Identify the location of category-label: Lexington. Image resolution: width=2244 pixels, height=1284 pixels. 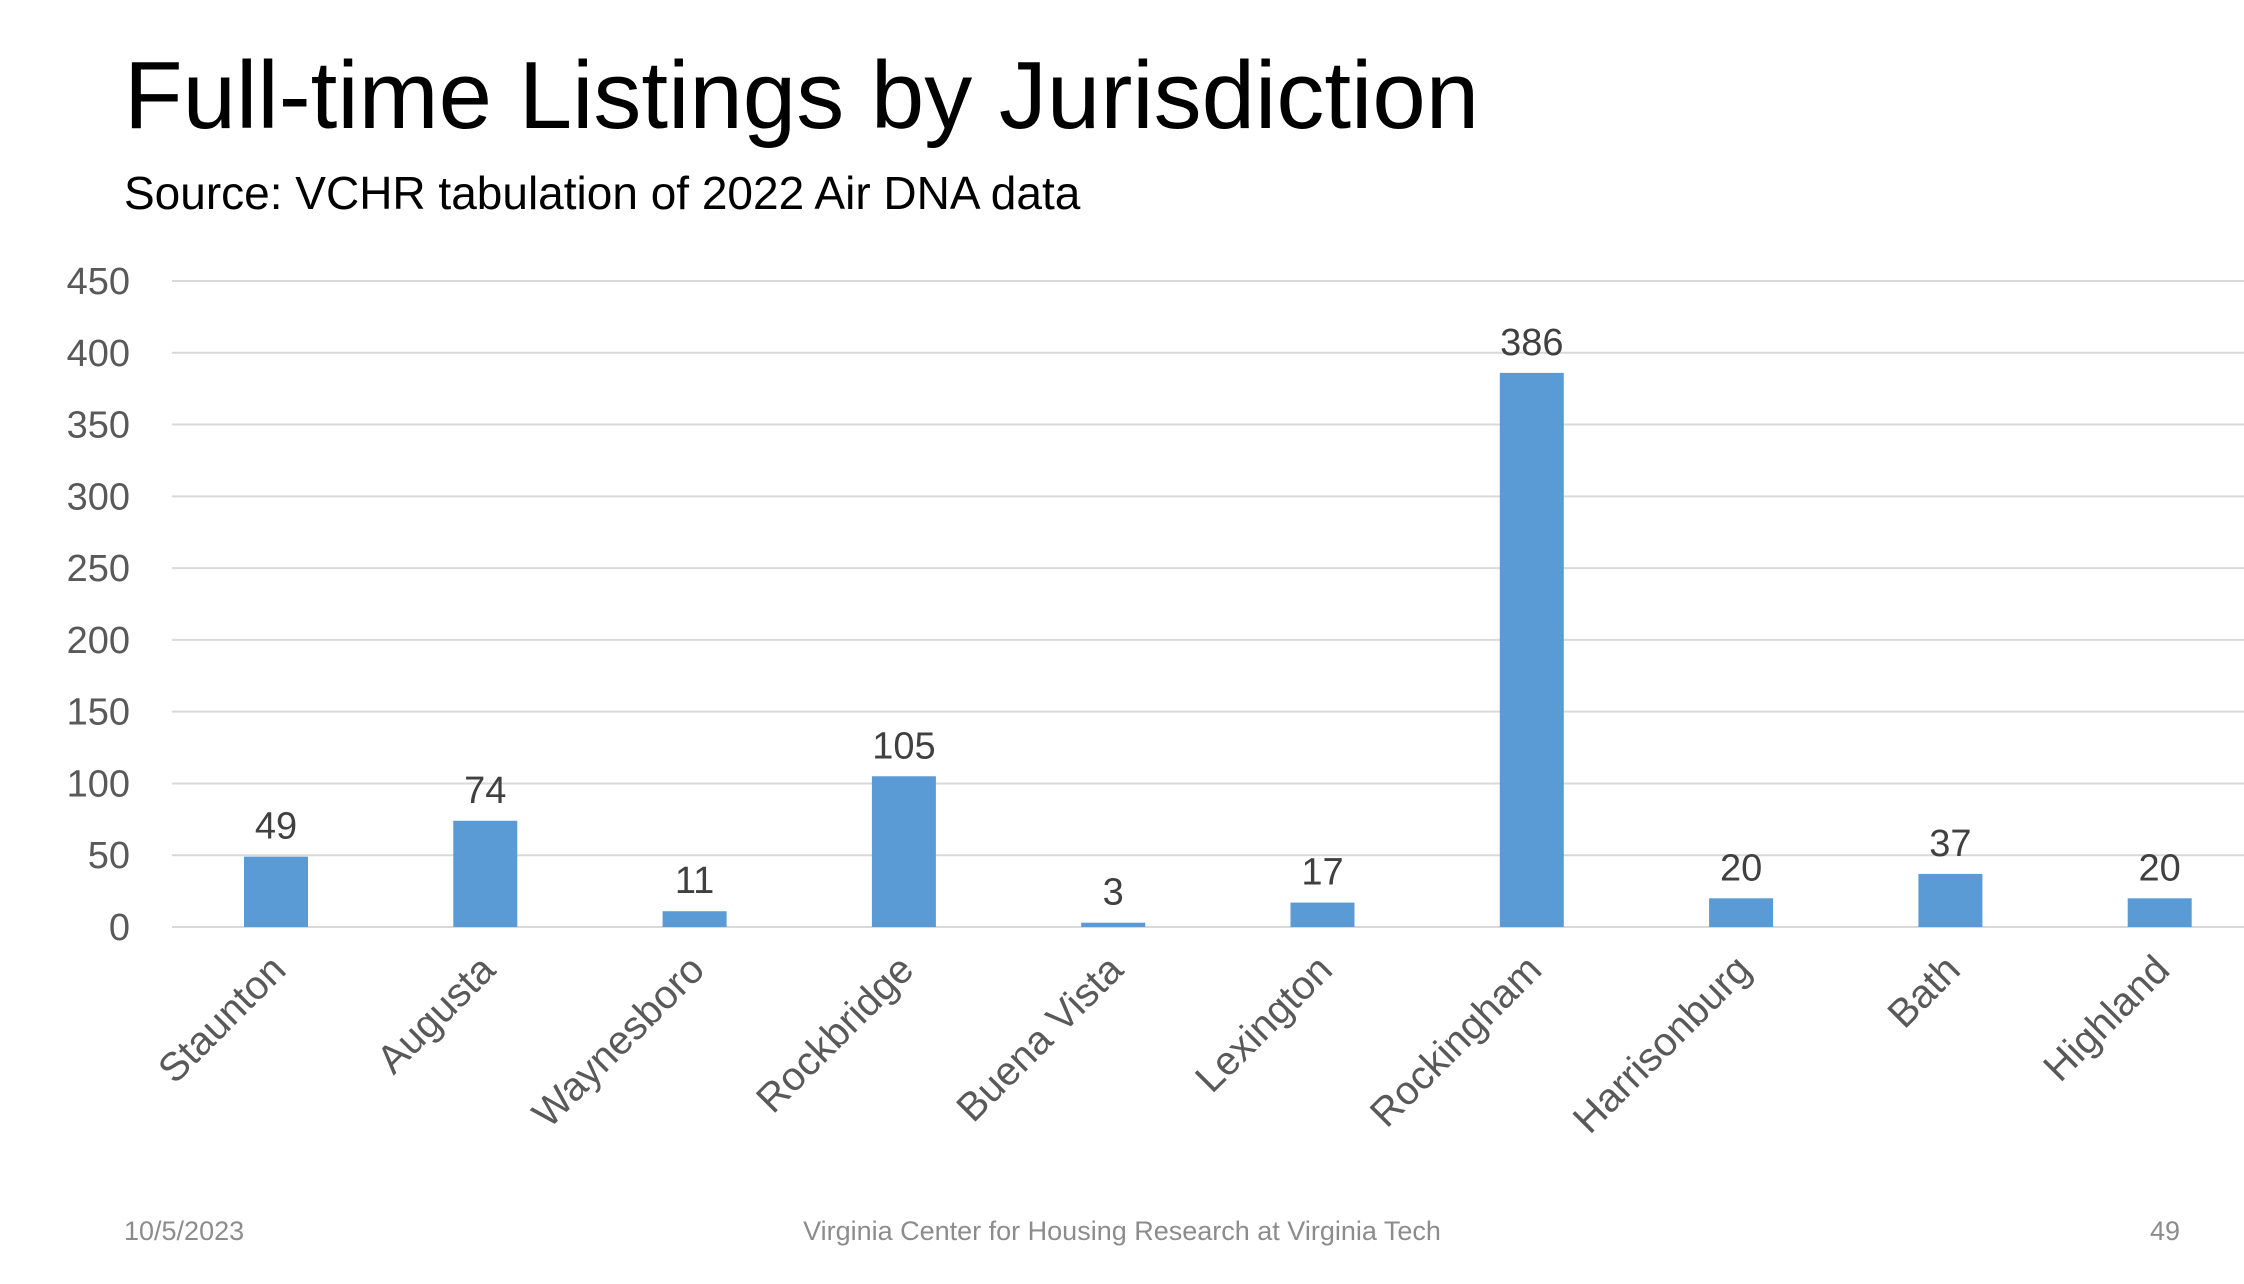
(1264, 1024).